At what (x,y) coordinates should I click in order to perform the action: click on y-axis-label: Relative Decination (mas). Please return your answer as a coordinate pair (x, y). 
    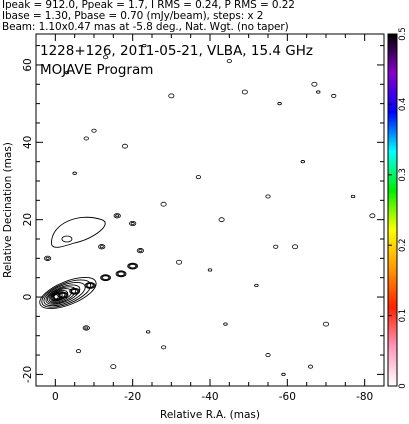
    Looking at the image, I should click on (8, 210).